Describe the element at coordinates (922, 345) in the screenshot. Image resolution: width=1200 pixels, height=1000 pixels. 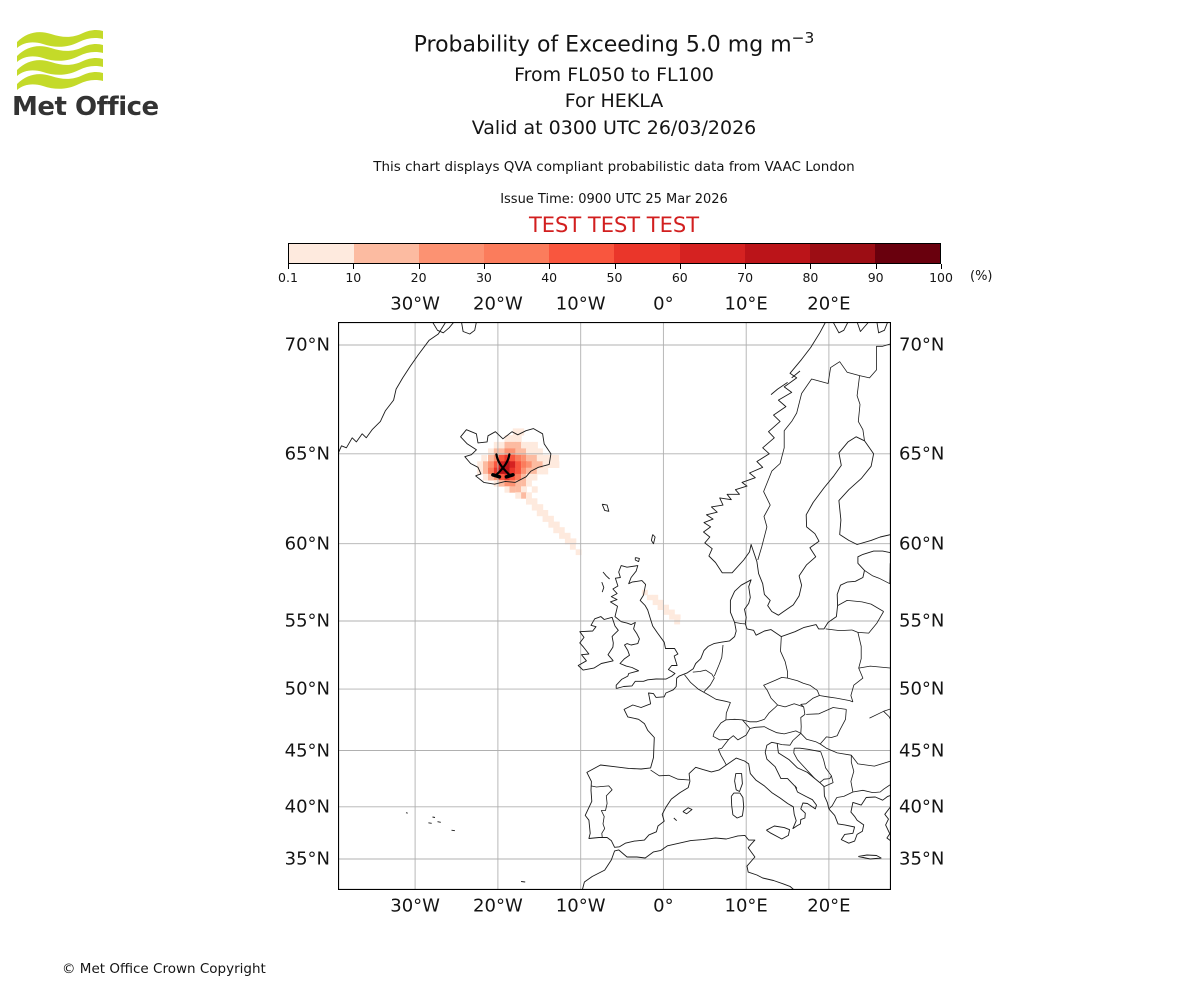
I see `lat-label-right: 70°N` at that location.